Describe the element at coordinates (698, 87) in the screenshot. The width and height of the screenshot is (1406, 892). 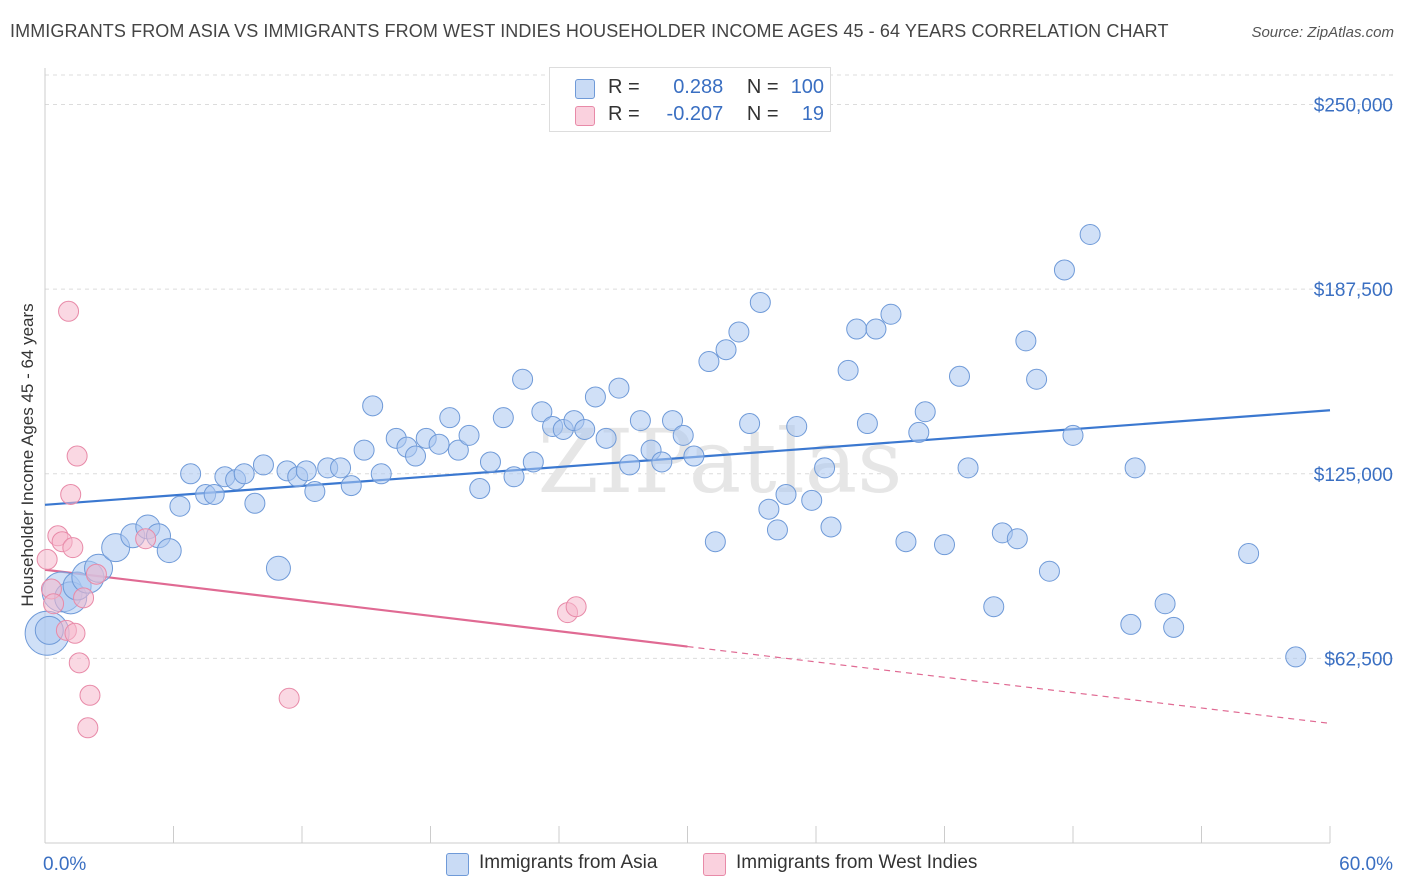
I see `legend-r-value: 0.288` at that location.